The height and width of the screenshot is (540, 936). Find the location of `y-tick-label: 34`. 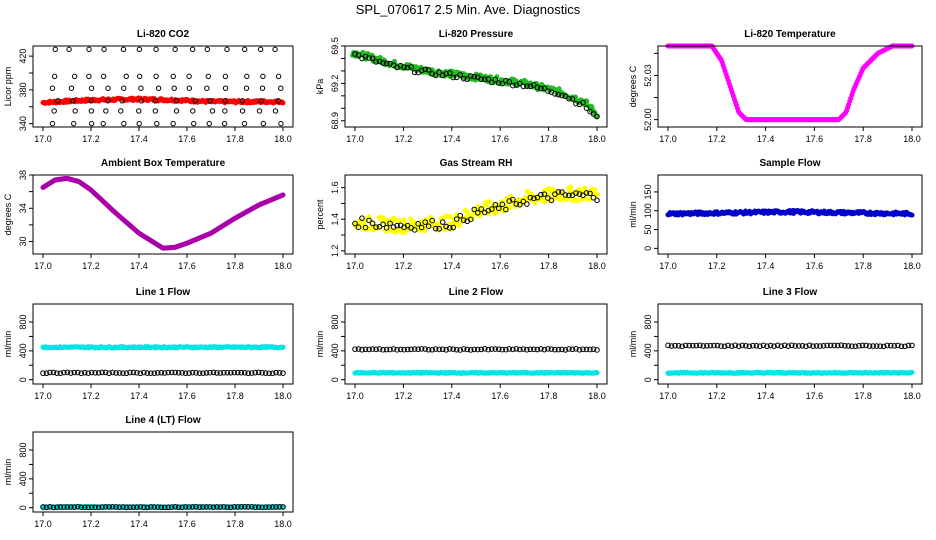

y-tick-label: 34 is located at coordinates (23, 208).